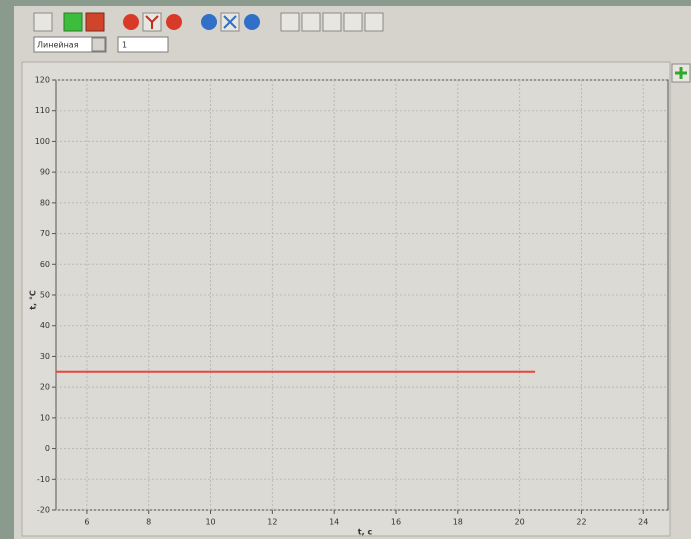 The width and height of the screenshot is (691, 543). What do you see at coordinates (43, 510) in the screenshot?
I see `y-tick-label: -20` at bounding box center [43, 510].